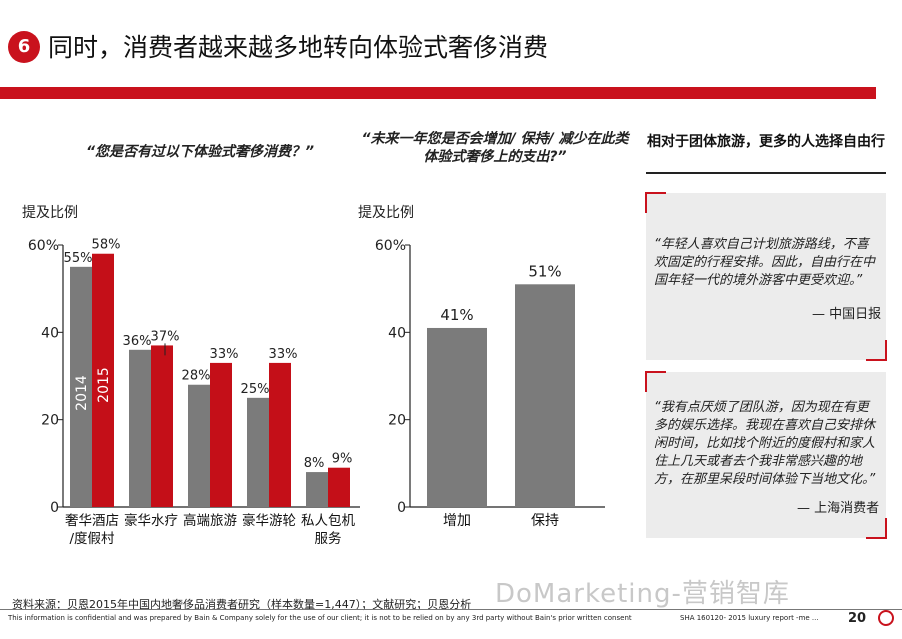 The height and width of the screenshot is (639, 902). I want to click on chart1-category-label: 豪华水疗, so click(151, 521).